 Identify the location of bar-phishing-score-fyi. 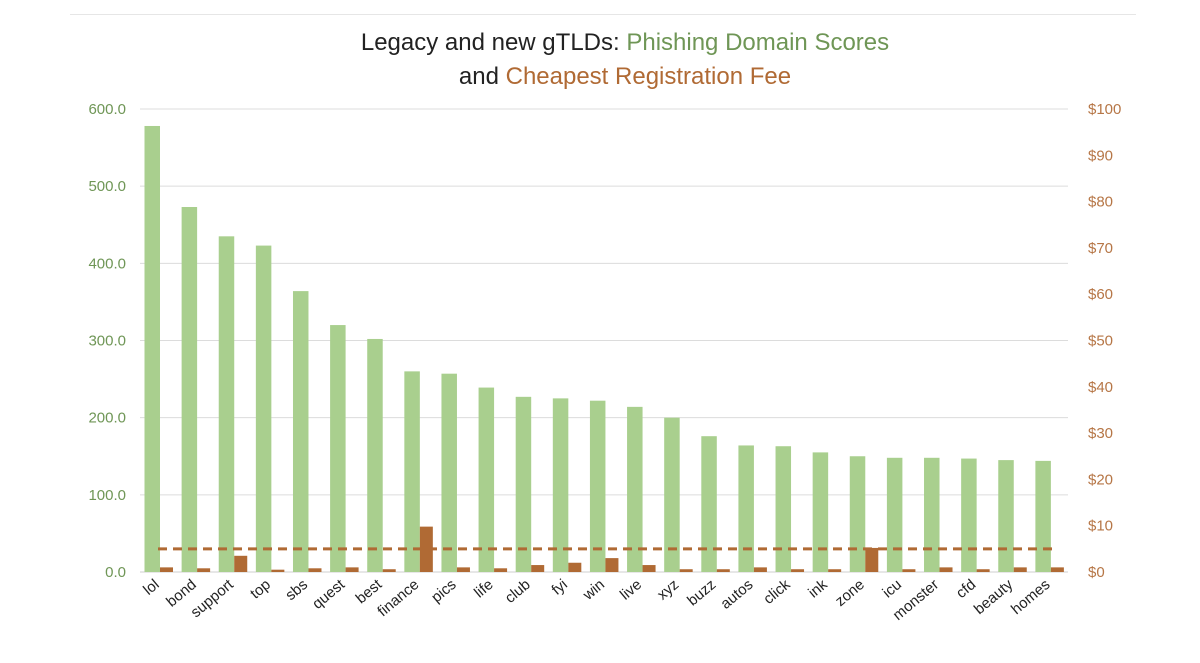
(560, 485).